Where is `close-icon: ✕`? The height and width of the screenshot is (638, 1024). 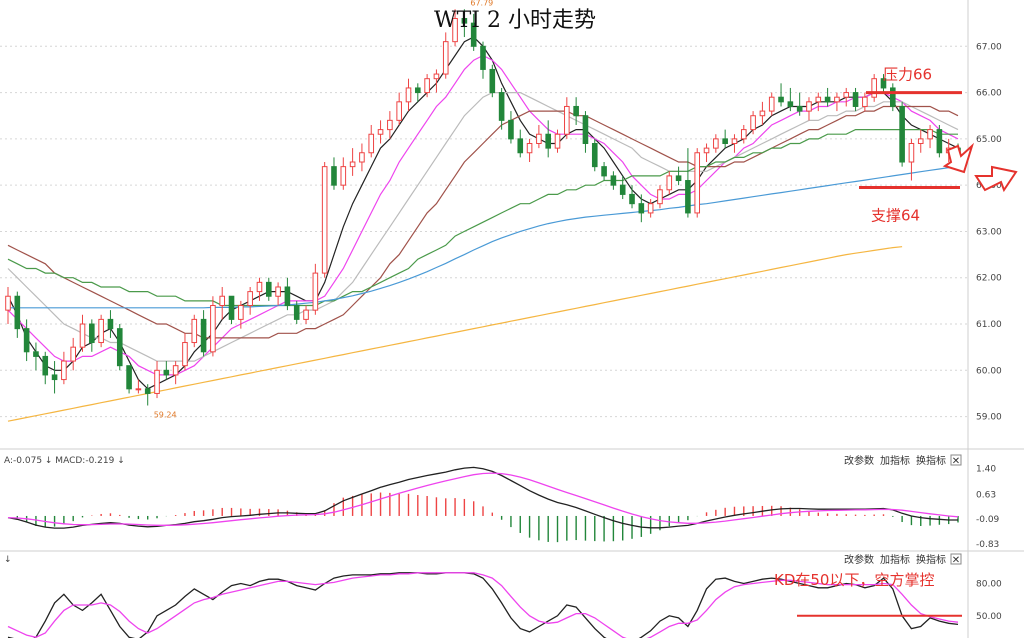 close-icon: ✕ is located at coordinates (956, 461).